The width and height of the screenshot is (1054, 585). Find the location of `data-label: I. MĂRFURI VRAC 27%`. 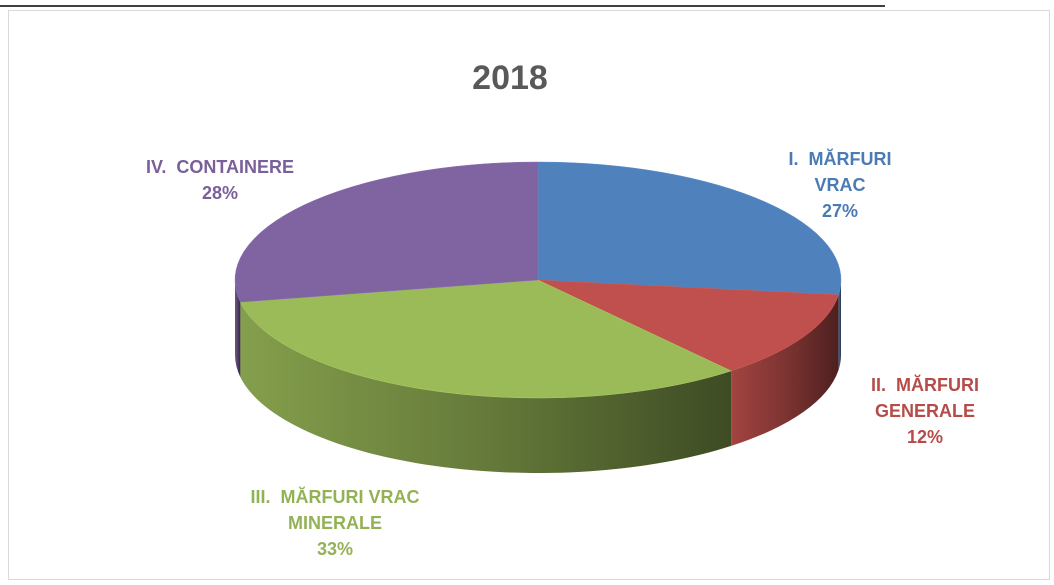

data-label: I. MĂRFURI VRAC 27% is located at coordinates (840, 185).